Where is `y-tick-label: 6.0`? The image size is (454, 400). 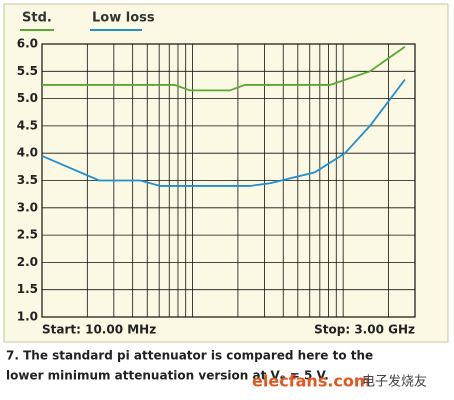
y-tick-label: 6.0 is located at coordinates (27, 44).